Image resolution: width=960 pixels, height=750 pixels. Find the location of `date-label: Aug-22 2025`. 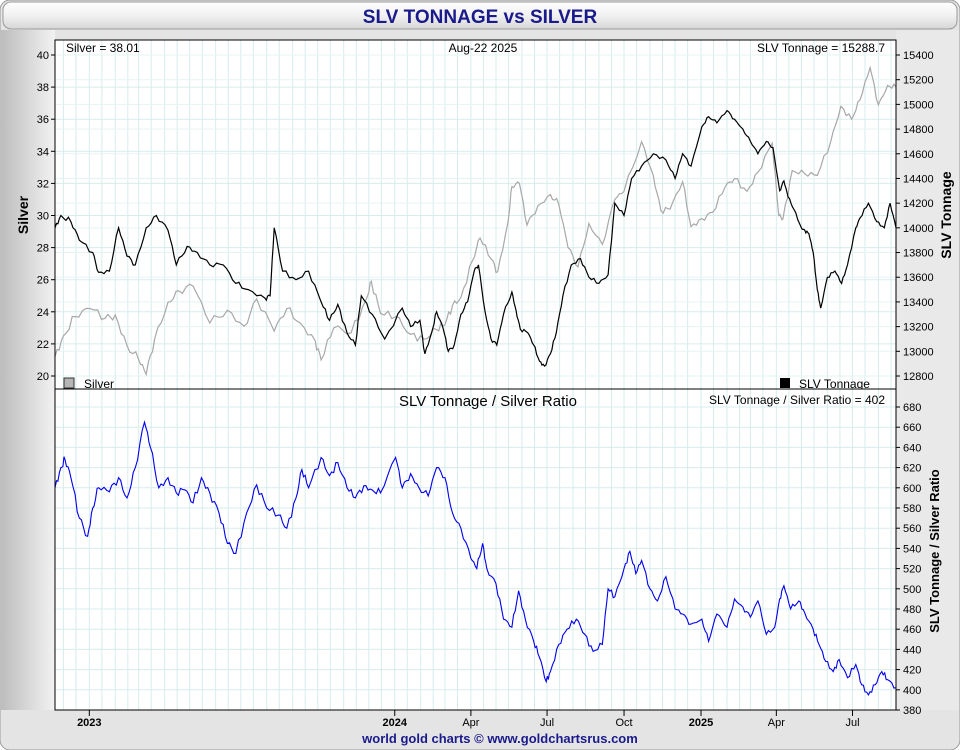

date-label: Aug-22 2025 is located at coordinates (483, 48).